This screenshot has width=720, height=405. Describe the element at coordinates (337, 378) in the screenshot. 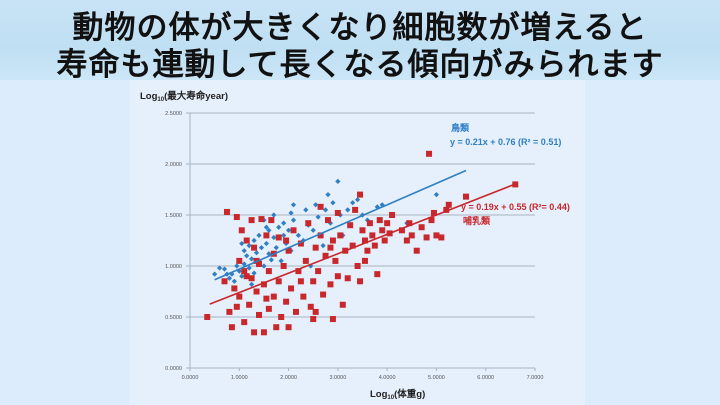

I see `x-tick-label: 3.0000` at that location.